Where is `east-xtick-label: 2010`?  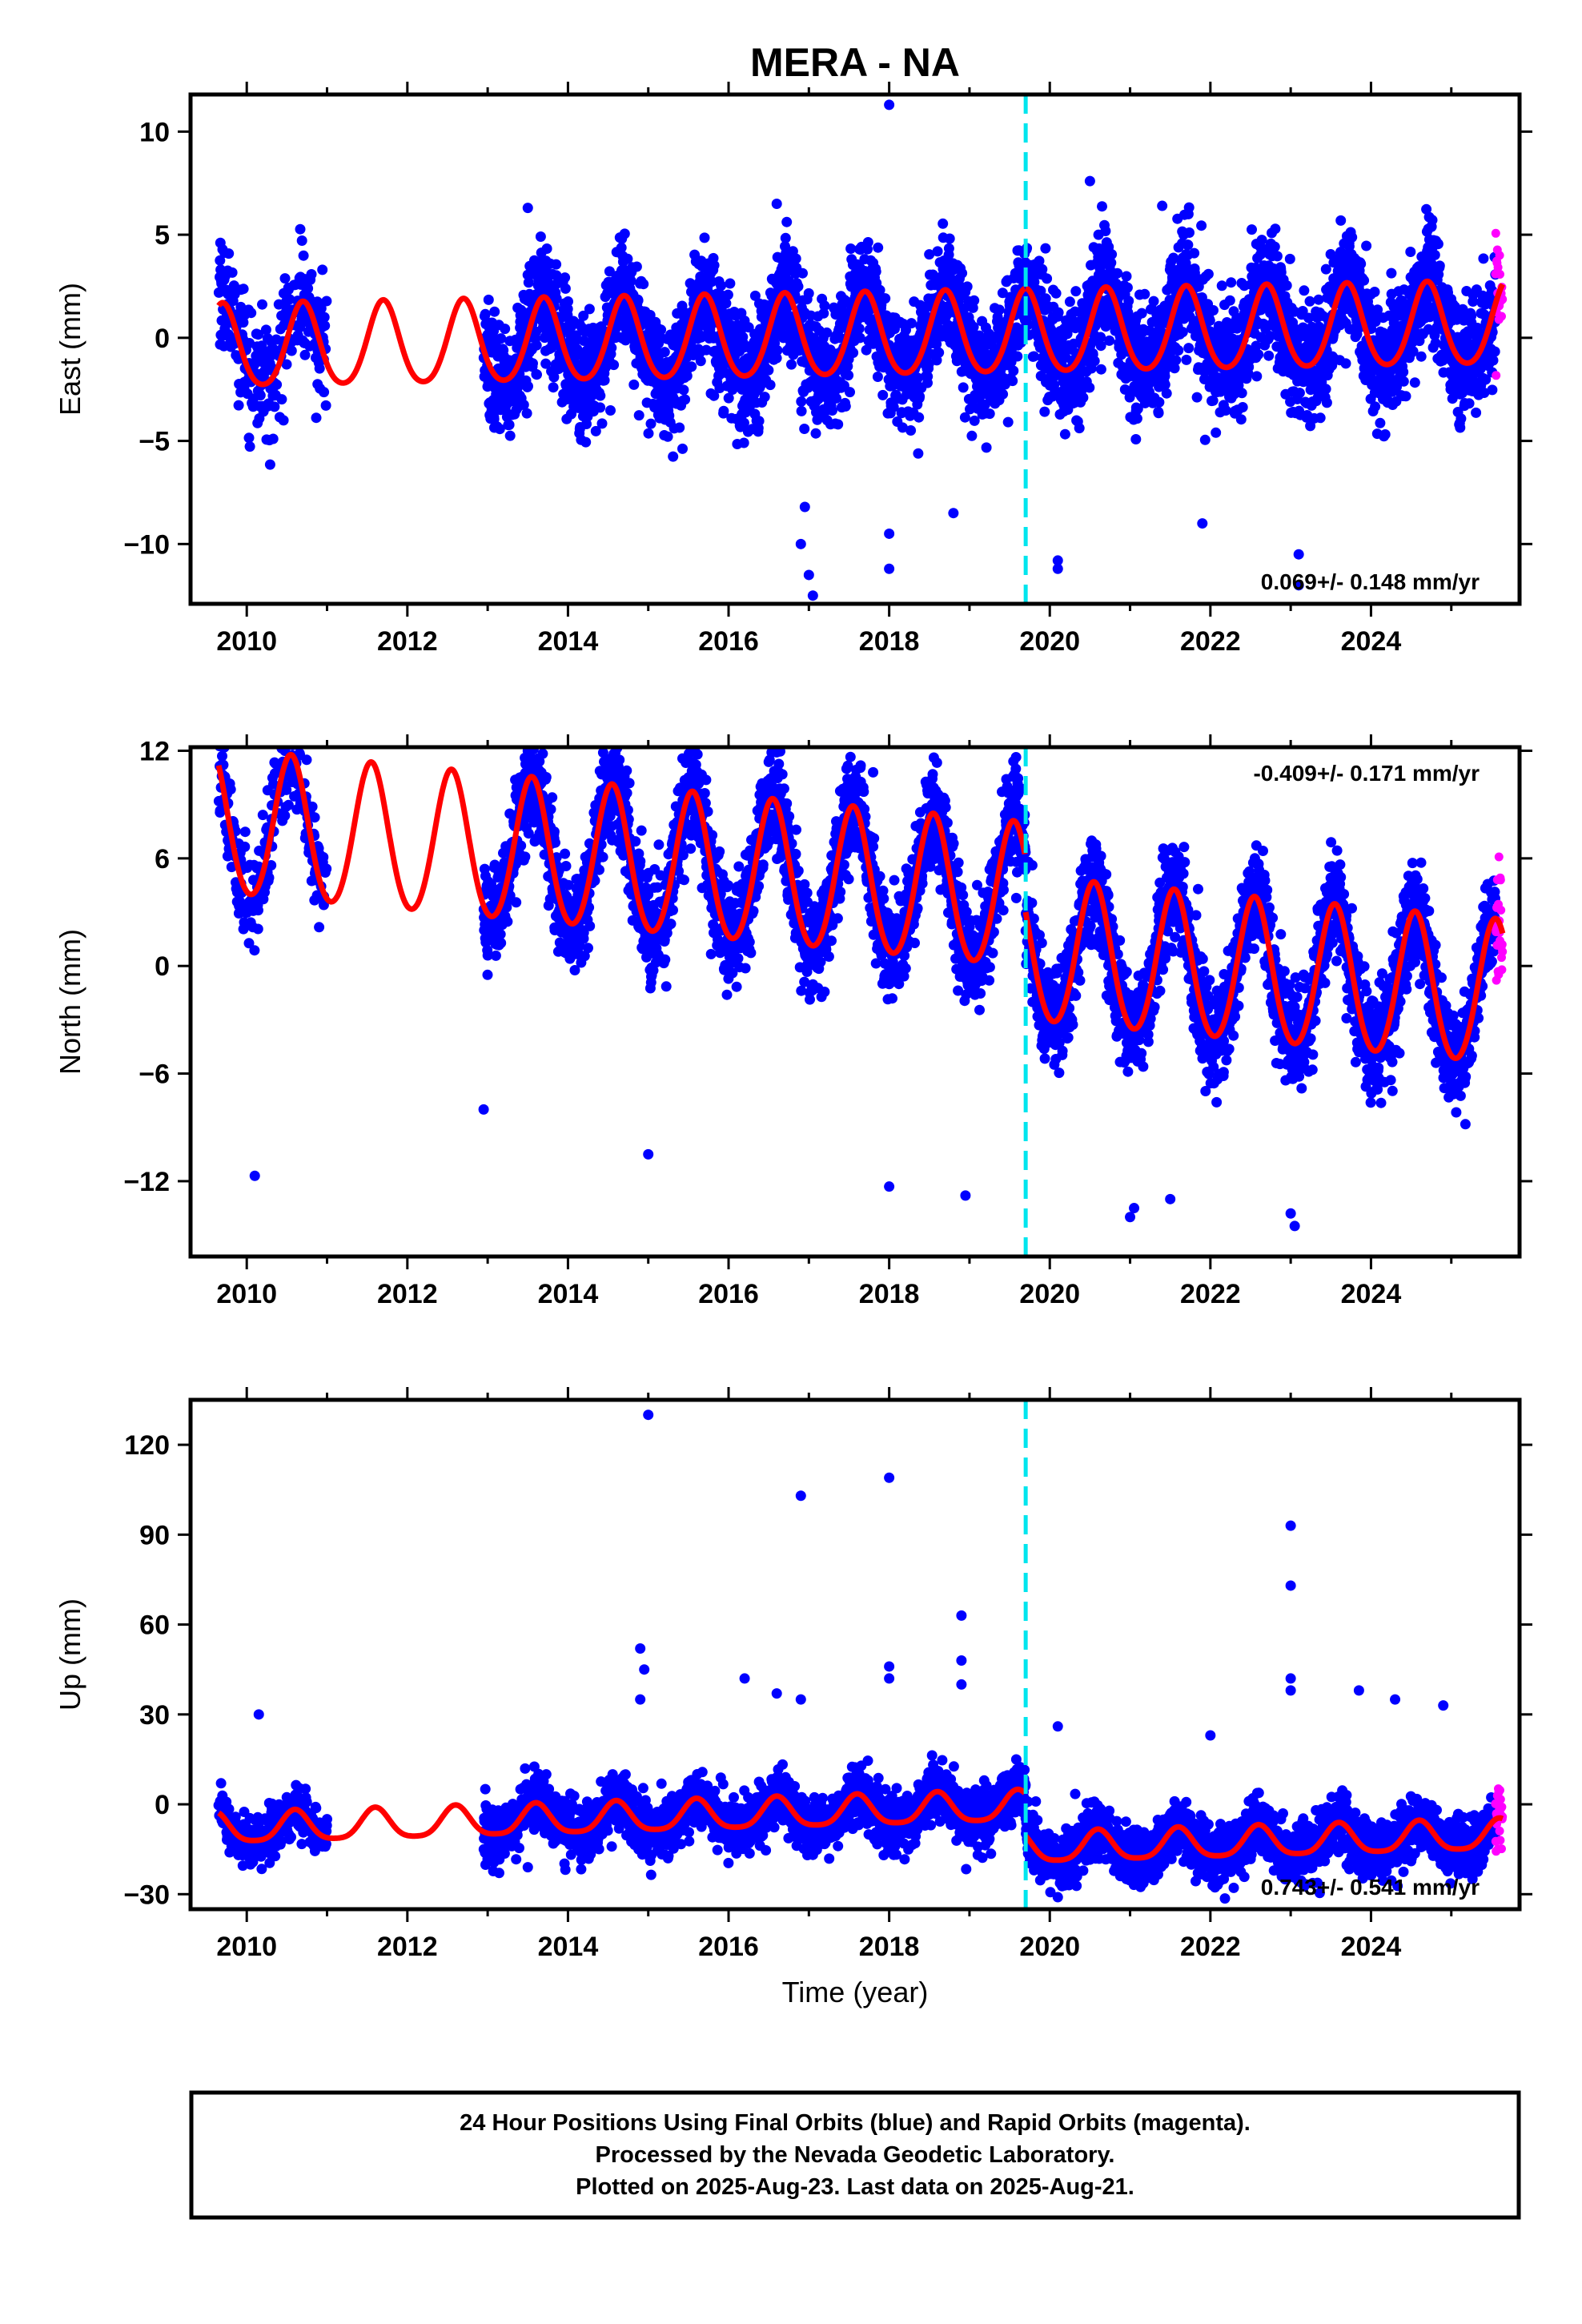 east-xtick-label: 2010 is located at coordinates (247, 641).